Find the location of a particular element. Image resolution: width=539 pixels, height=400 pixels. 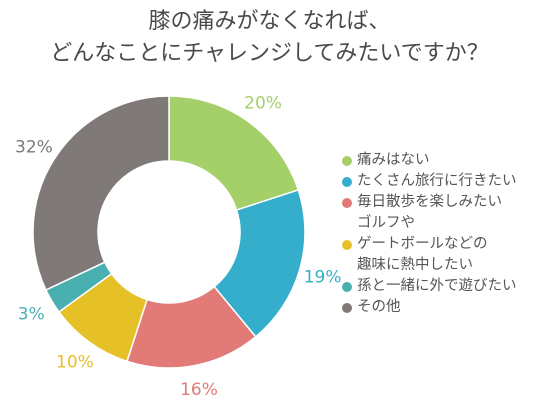

legend-item-2: 毎日散歩を楽しみたい ゴルフや is located at coordinates (429, 213).